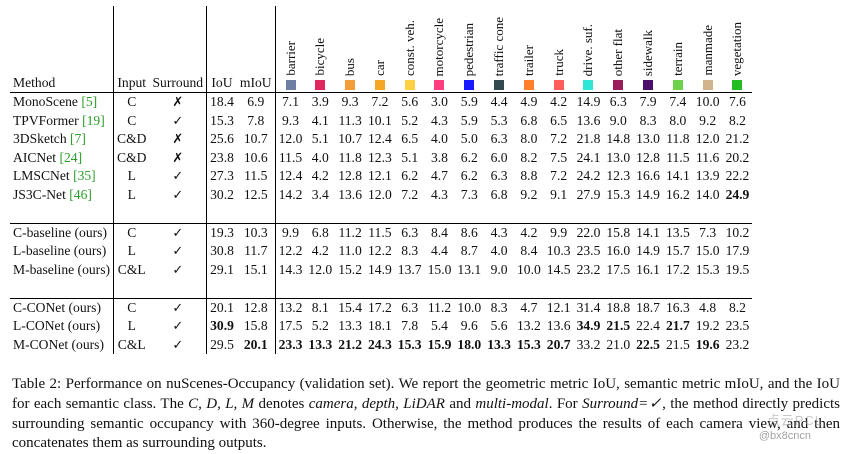 This screenshot has height=454, width=851. Describe the element at coordinates (618, 326) in the screenshot. I see `class-iou-cell: 21.5` at that location.